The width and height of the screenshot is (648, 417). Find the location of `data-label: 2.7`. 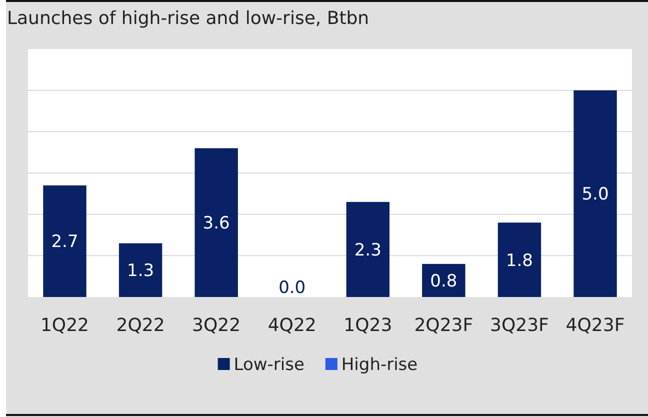

data-label: 2.7 is located at coordinates (64, 242).